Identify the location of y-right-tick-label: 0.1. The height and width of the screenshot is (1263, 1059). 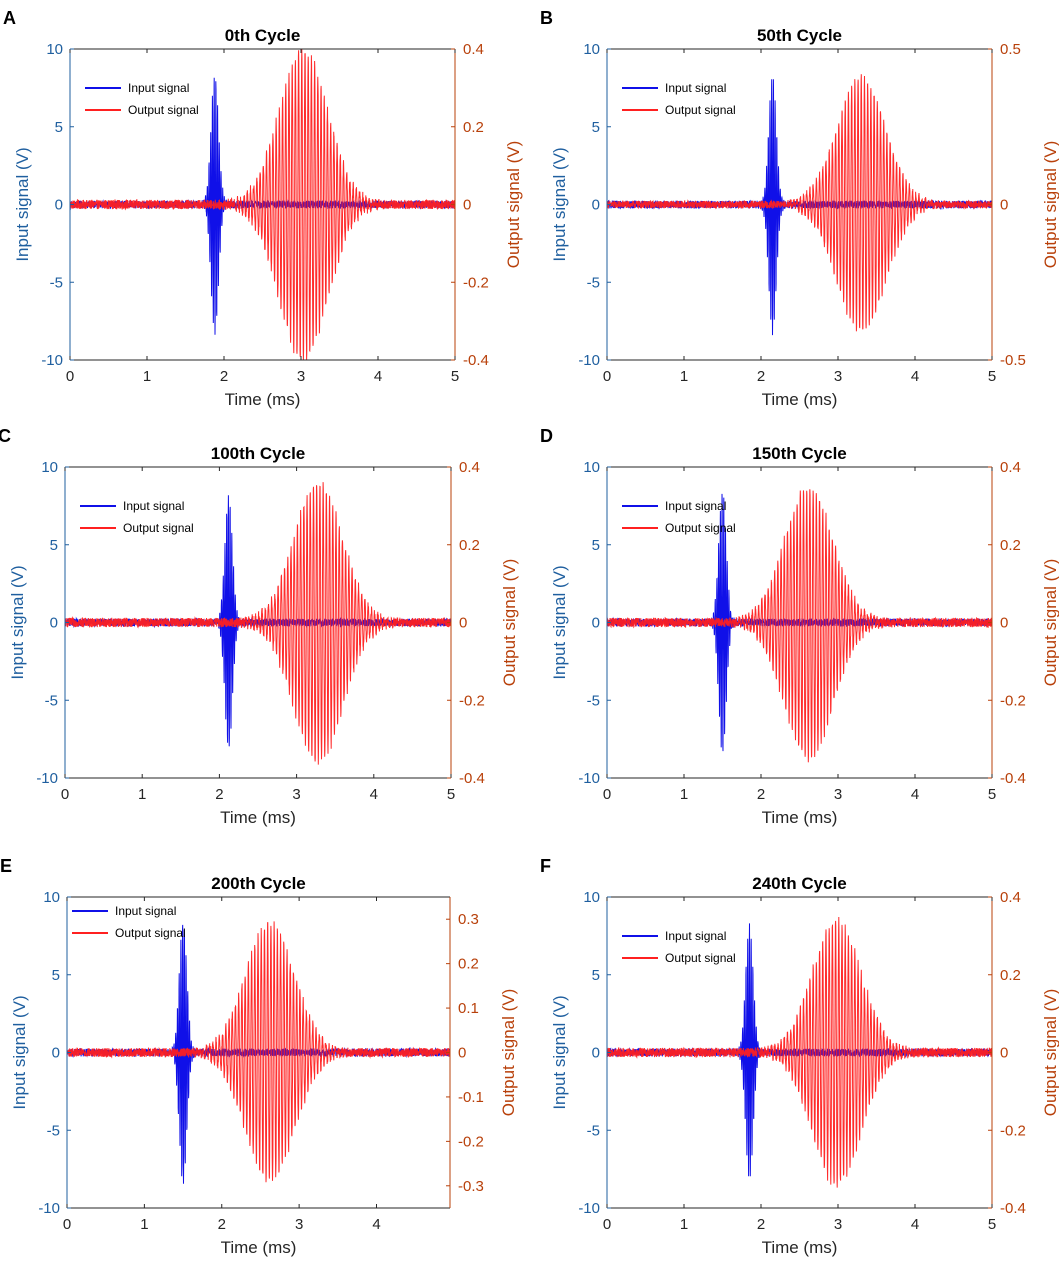
(468, 1008).